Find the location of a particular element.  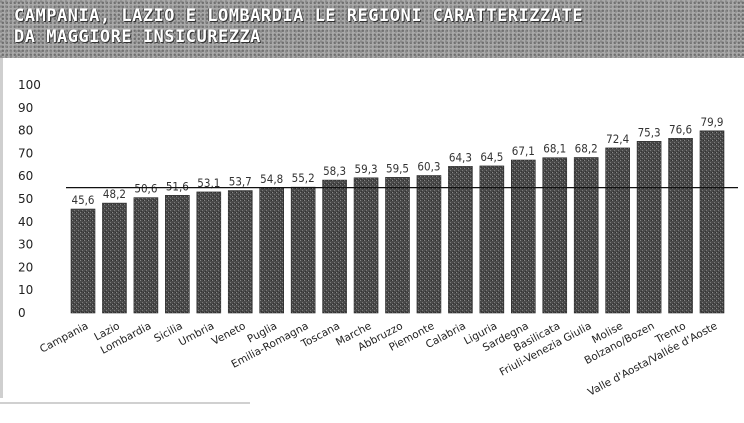

bar-value-label: 60,3 is located at coordinates (428, 167).